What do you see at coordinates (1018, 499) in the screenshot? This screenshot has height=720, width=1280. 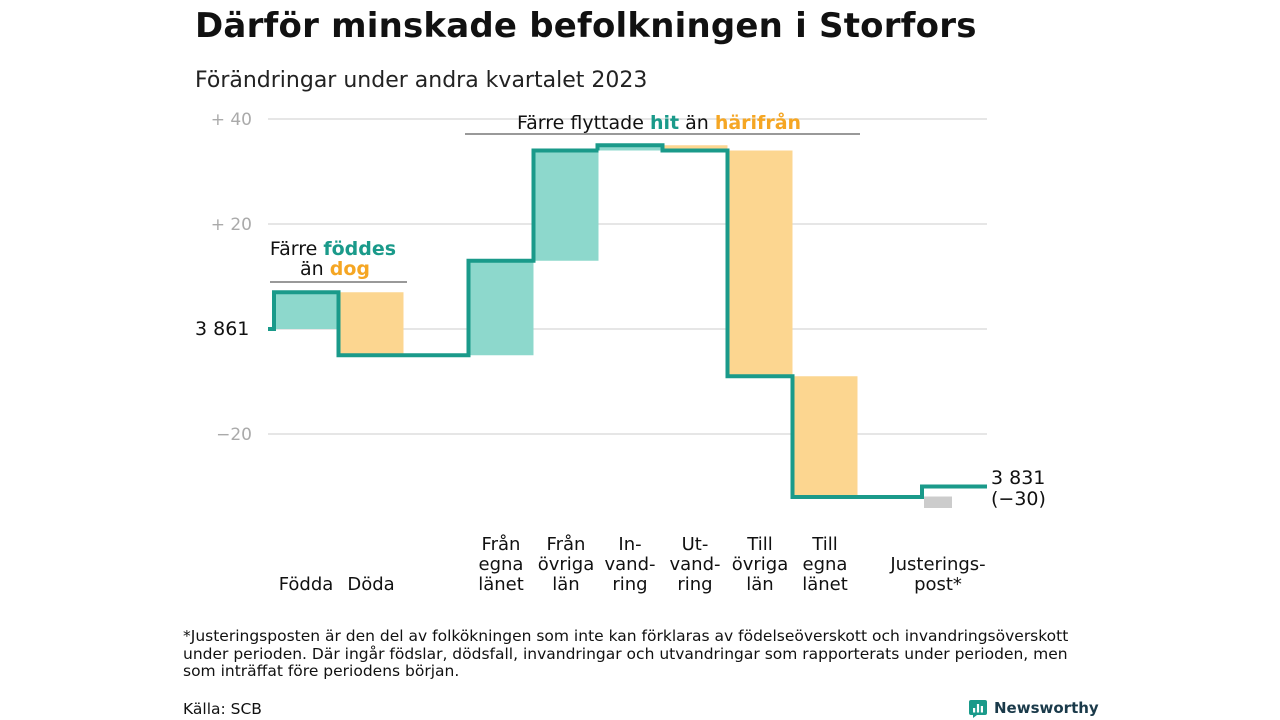 I see `end-change-label: (−30)` at bounding box center [1018, 499].